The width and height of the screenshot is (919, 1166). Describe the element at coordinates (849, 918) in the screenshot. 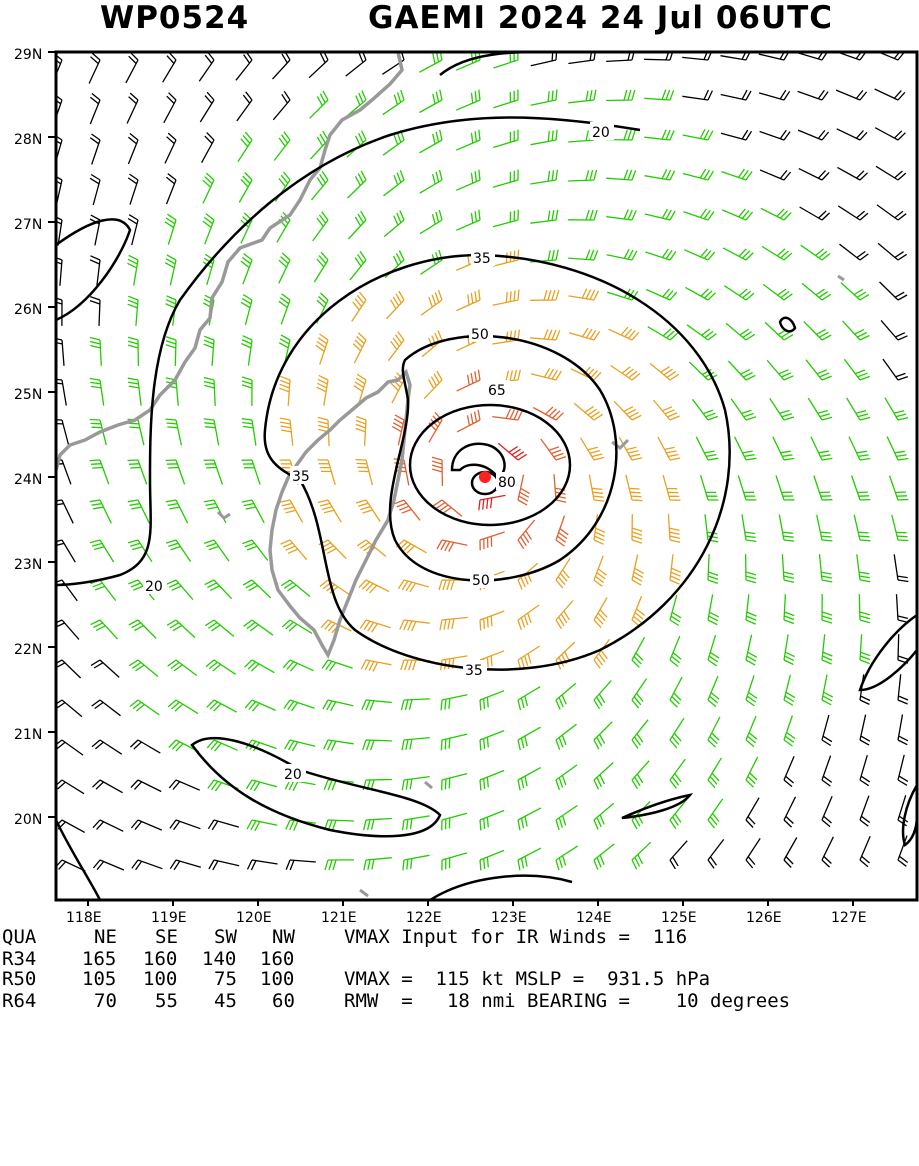

I see `lon-label-127e: 127E` at that location.